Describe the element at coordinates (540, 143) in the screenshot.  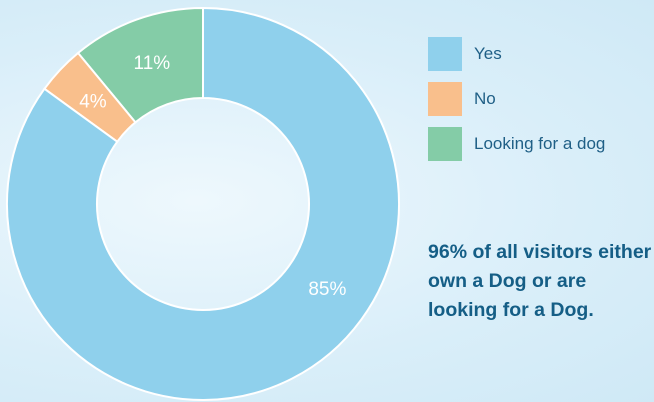
I see `legend-label-looking: Looking for a dog` at that location.